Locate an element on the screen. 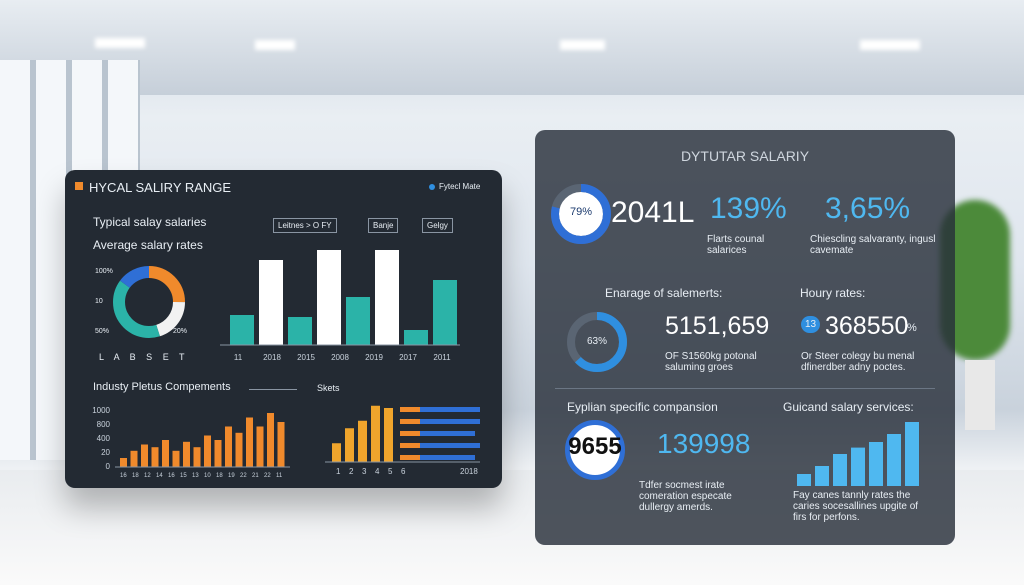 The image size is (1024, 585). bar-chart is located at coordinates (858, 454).